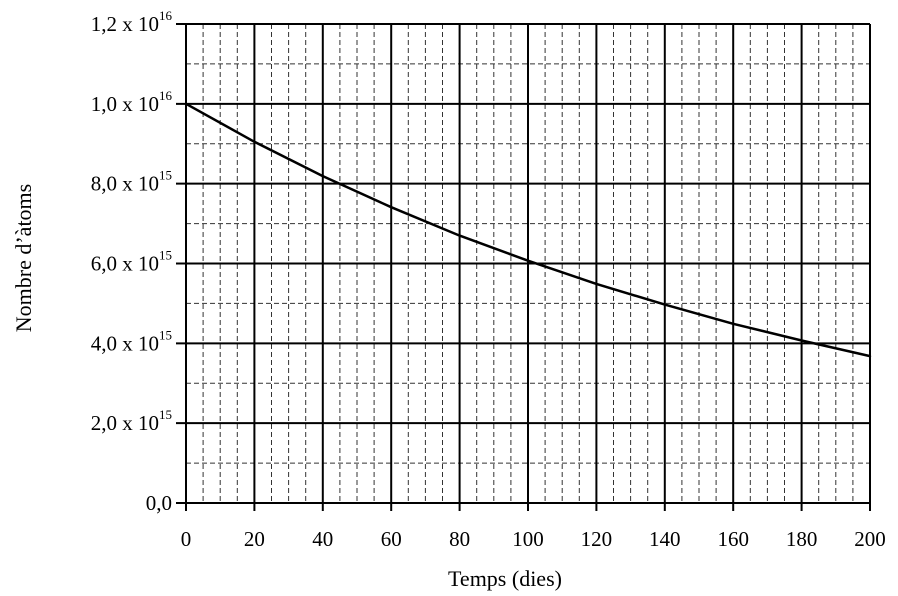 This screenshot has height=596, width=898. What do you see at coordinates (159, 503) in the screenshot?
I see `y-tick-label: 0,0` at bounding box center [159, 503].